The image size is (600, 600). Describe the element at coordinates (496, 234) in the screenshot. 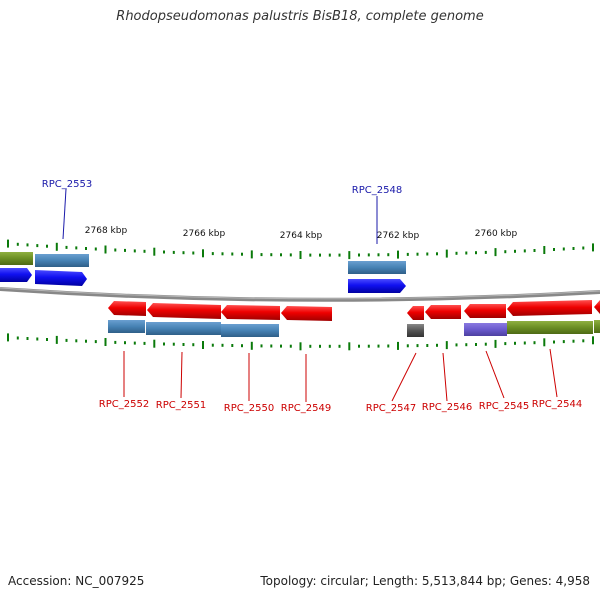

I see `scale-label: 2760 kbp` at that location.